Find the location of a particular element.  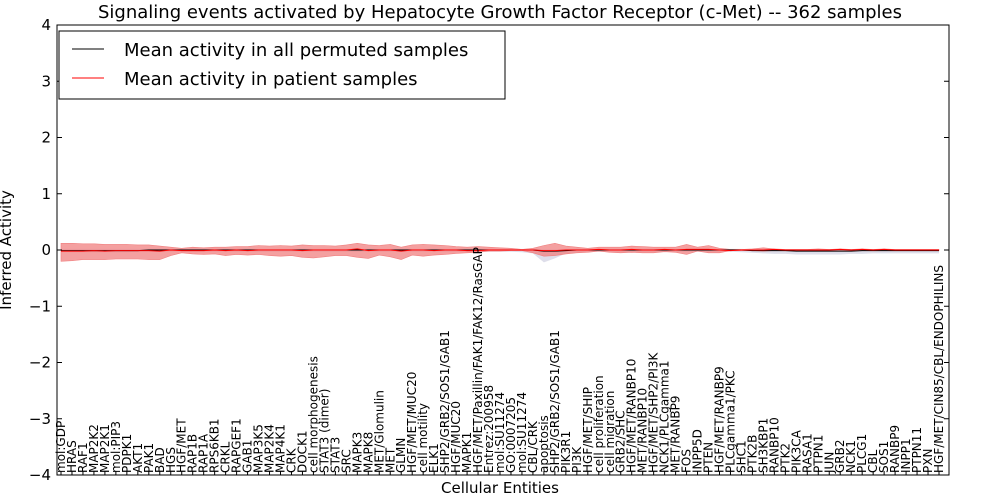

x-tick-label: SH3KBP1 is located at coordinates (763, 445).